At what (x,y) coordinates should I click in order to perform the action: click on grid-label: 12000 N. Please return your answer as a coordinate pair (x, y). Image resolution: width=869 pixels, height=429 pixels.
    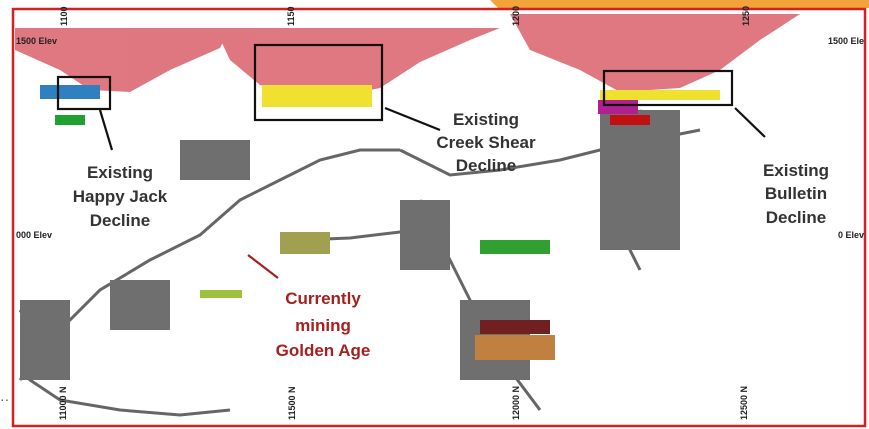
    Looking at the image, I should click on (516, 403).